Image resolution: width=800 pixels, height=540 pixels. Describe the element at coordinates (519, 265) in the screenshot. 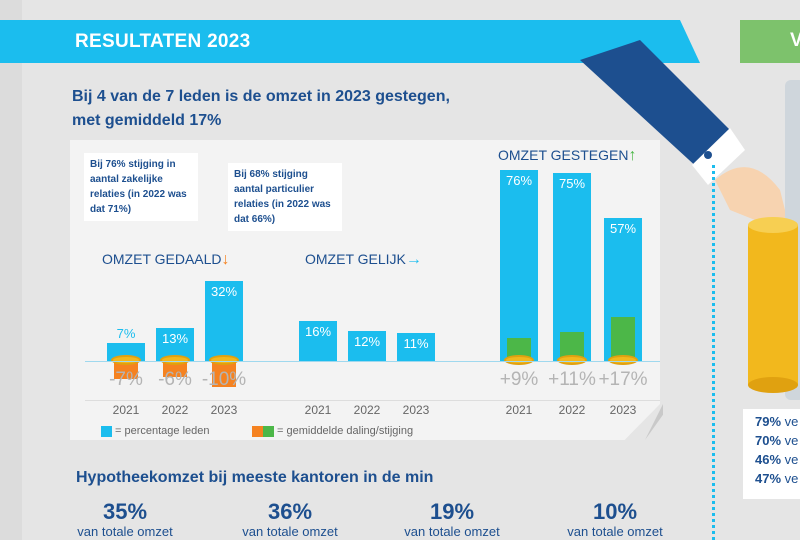

I see `member-bar: 76%` at that location.